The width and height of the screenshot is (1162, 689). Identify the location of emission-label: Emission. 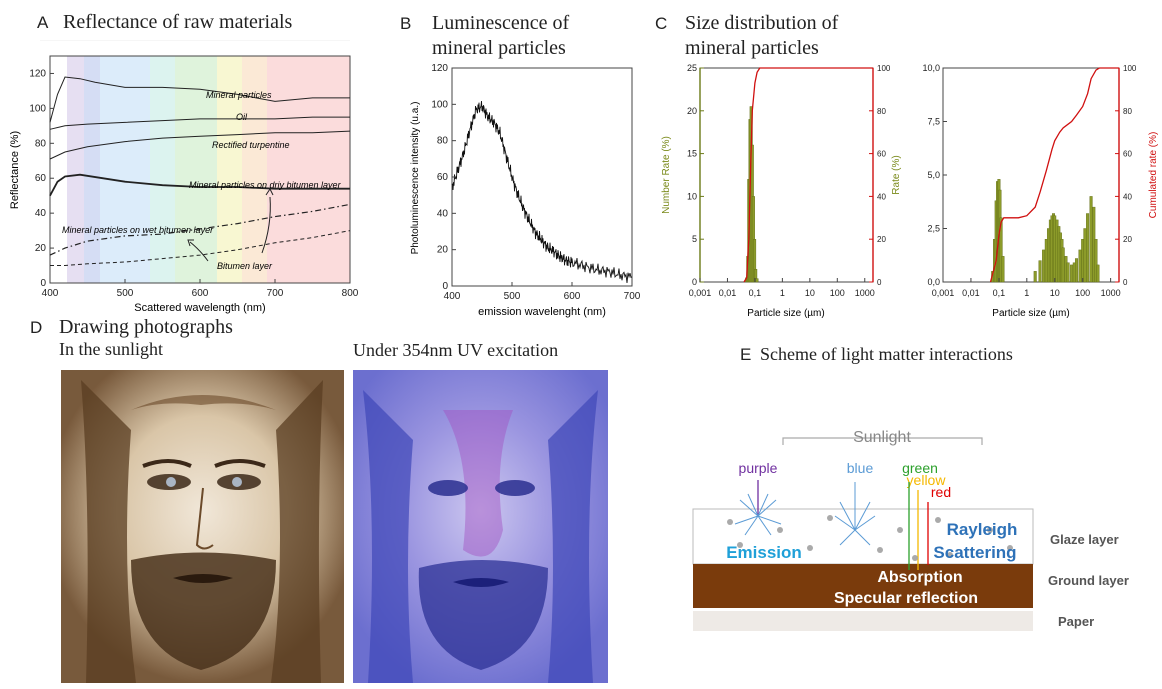
(764, 552).